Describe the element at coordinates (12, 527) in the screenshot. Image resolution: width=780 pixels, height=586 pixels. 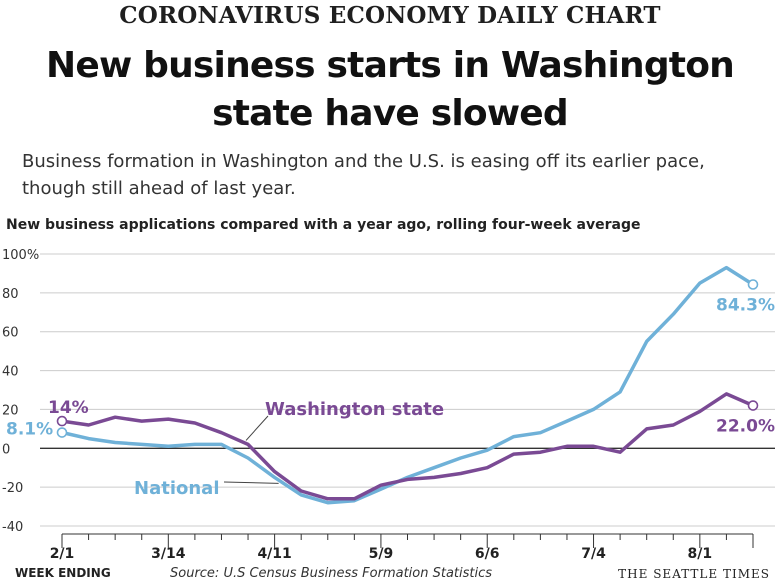
I see `y-tick-label: -40` at that location.